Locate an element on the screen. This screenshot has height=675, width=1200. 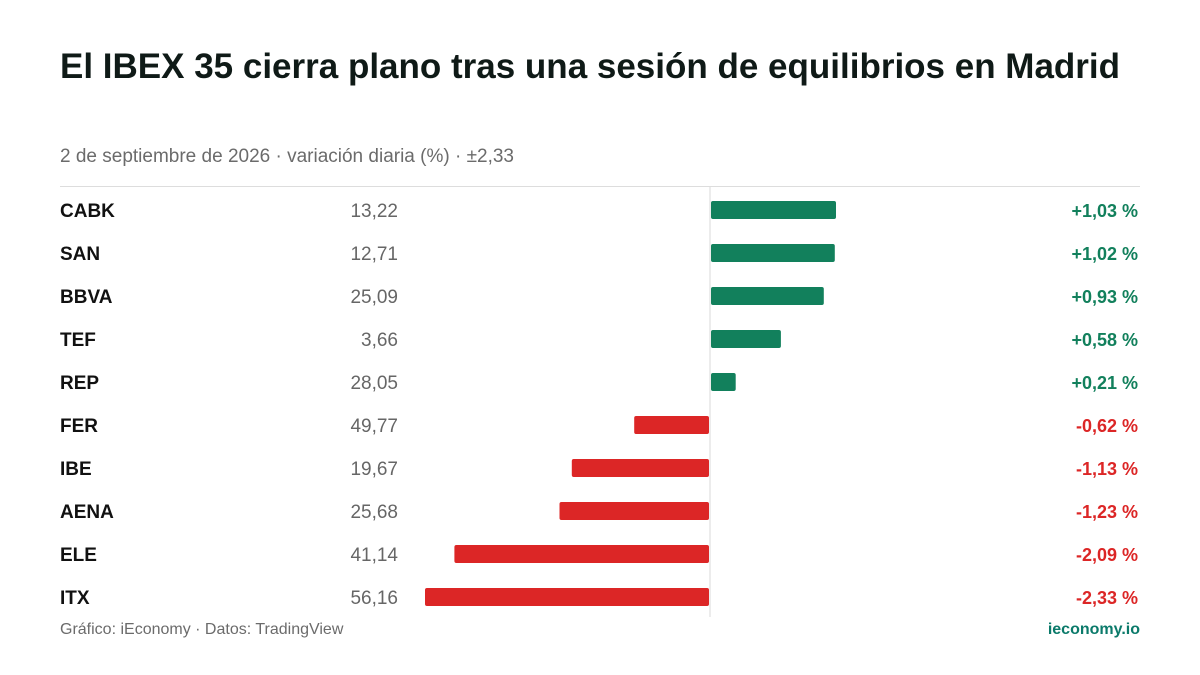
ticker-label: BBVA is located at coordinates (86, 297).